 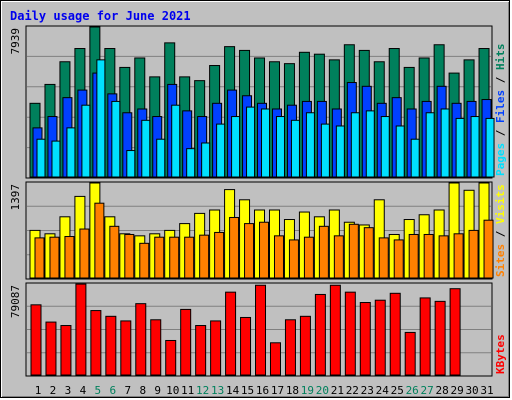 What do you see at coordinates (442, 390) in the screenshot?
I see `x-tick-label-day-28: 28` at bounding box center [442, 390].